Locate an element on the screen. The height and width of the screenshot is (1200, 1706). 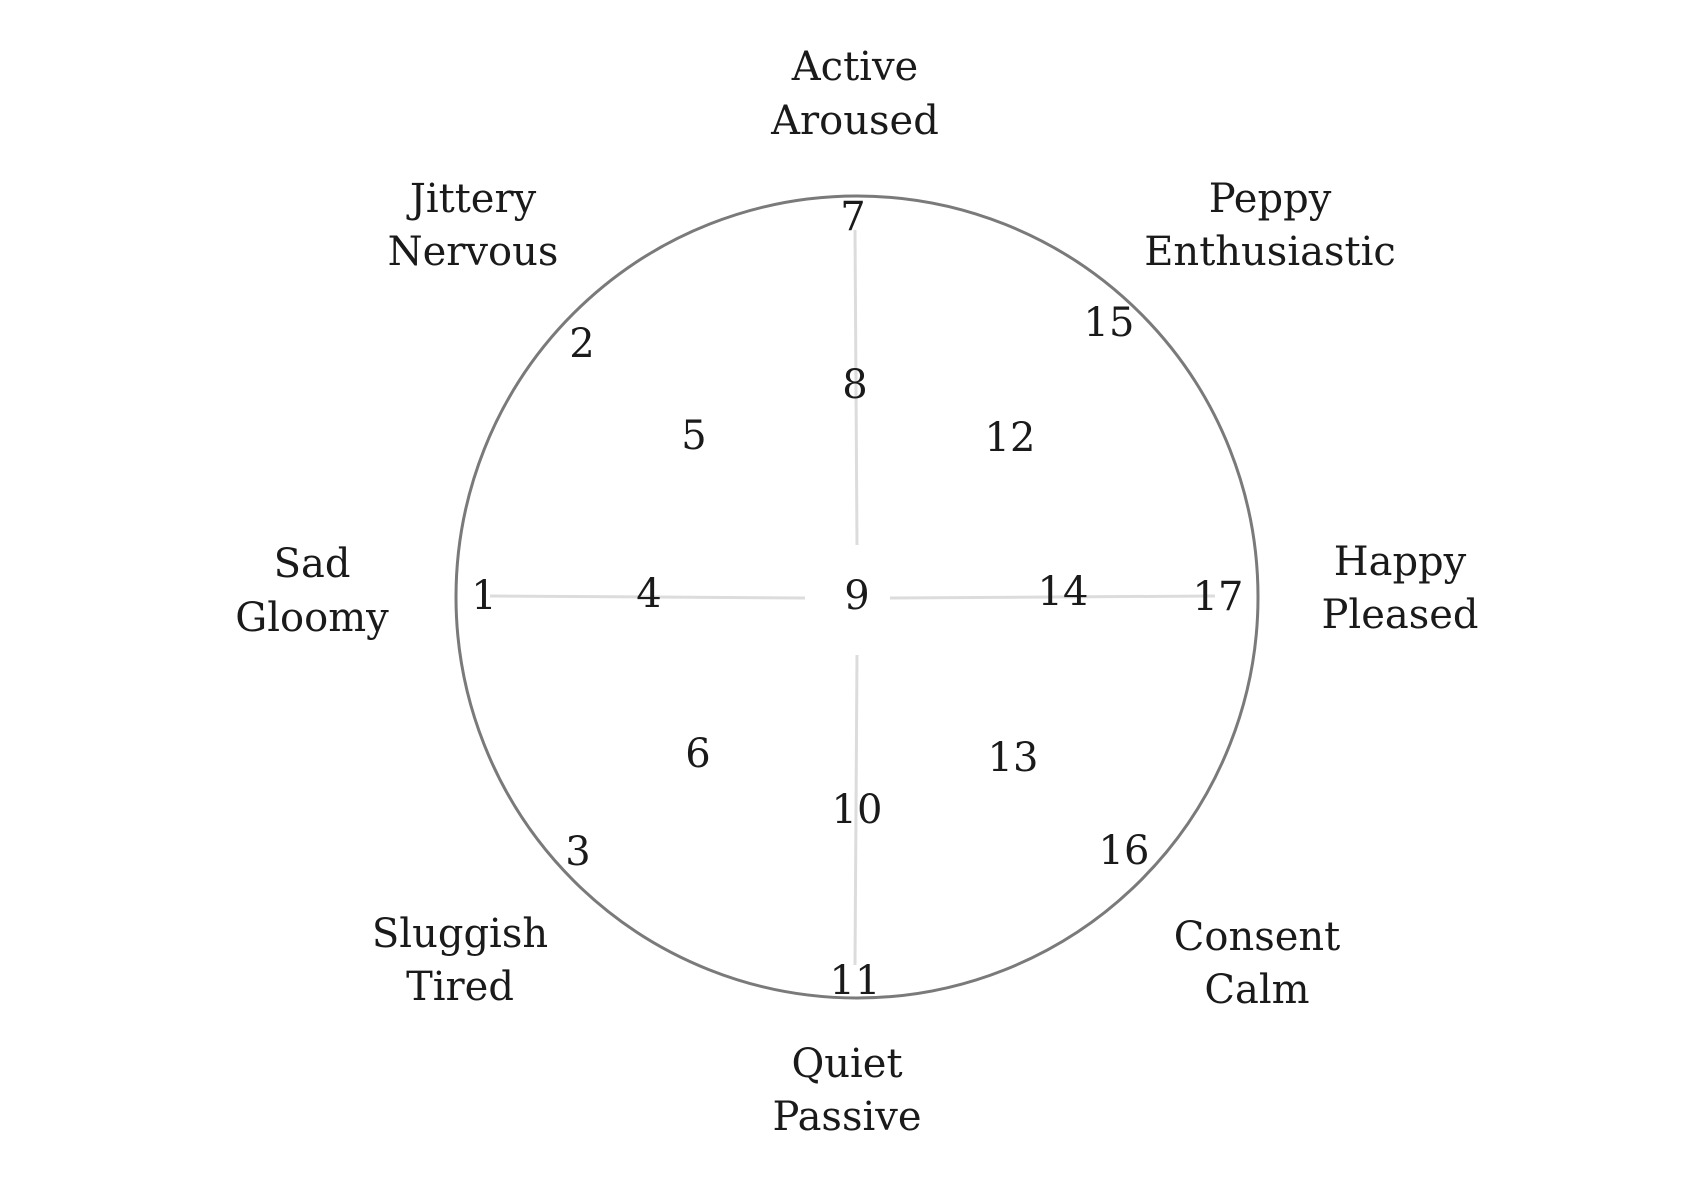
point-13: 13 is located at coordinates (1013, 758).